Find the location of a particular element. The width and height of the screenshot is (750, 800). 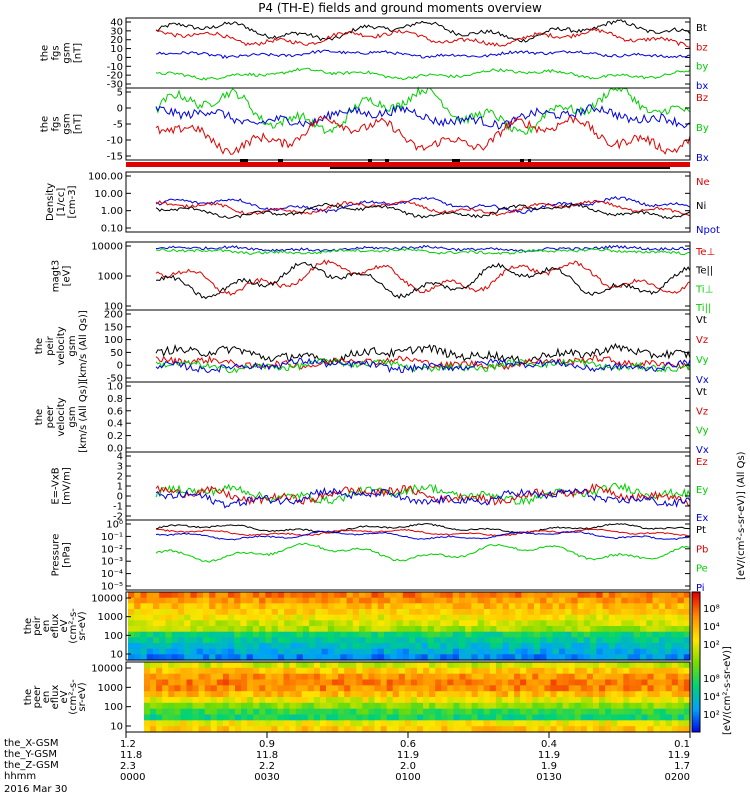

legend-bz: bz is located at coordinates (702, 47).